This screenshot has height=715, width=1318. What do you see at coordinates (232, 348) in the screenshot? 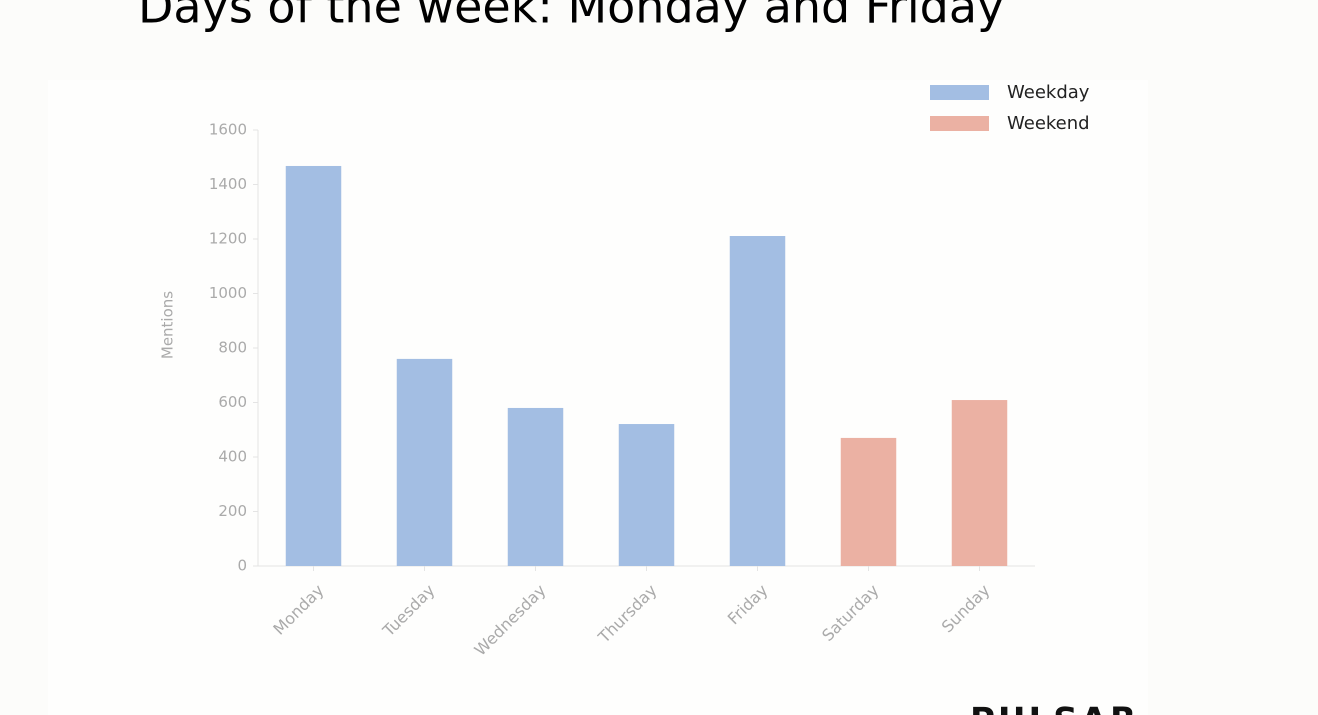
I see `y-tick-label: 800` at bounding box center [232, 348].